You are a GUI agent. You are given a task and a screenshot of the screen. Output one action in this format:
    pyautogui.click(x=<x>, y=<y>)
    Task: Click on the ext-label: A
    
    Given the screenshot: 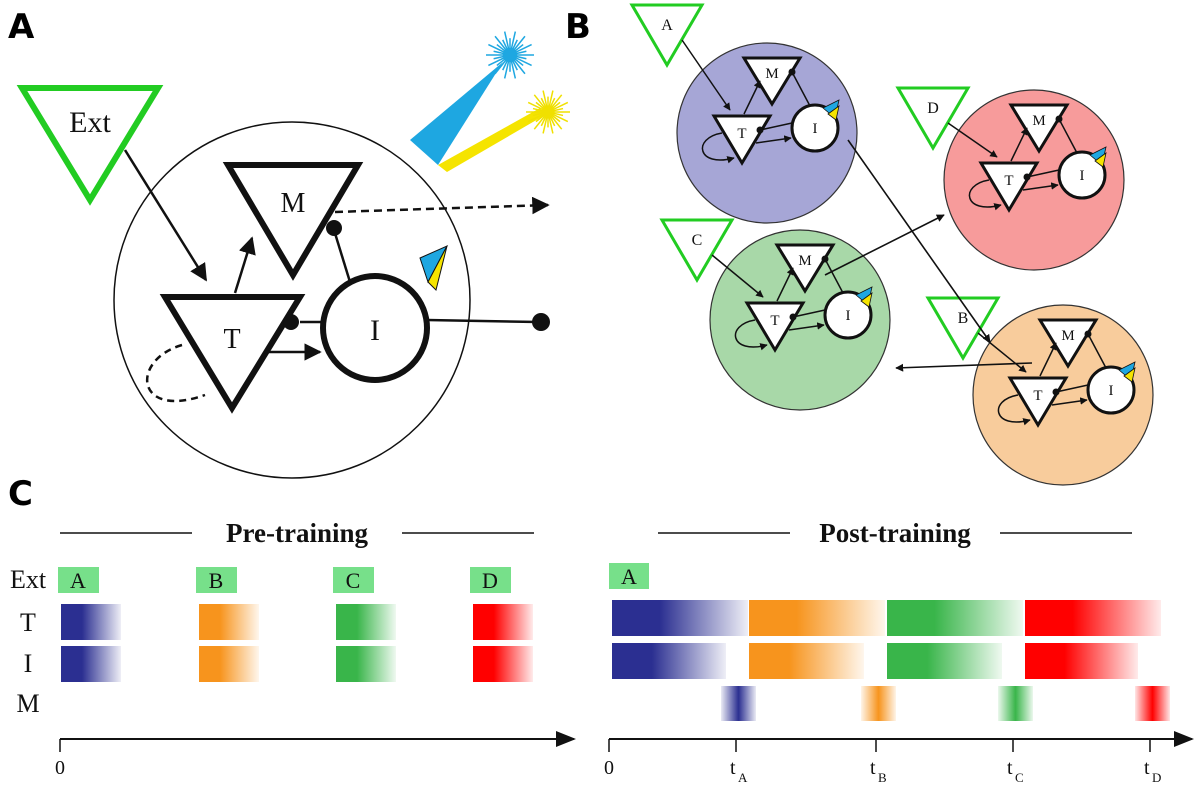 What is the action you would take?
    pyautogui.click(x=667, y=25)
    